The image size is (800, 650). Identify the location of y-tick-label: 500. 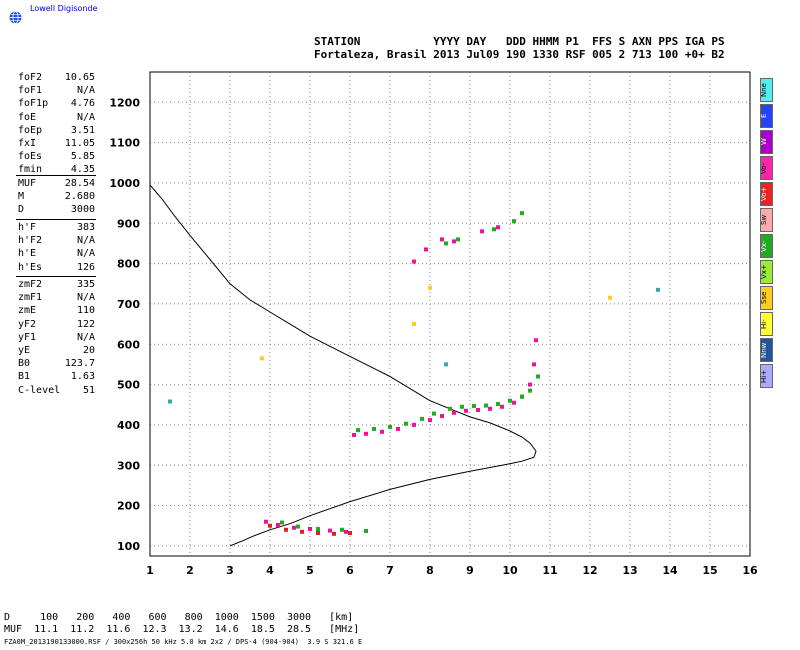
(128, 385).